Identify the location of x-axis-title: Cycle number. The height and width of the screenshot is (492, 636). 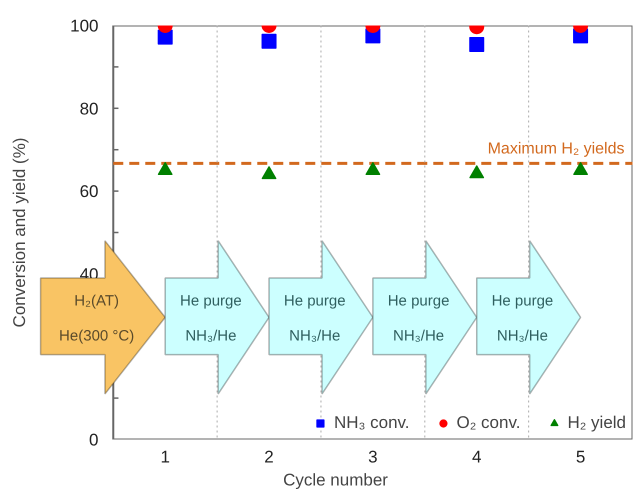
(335, 480).